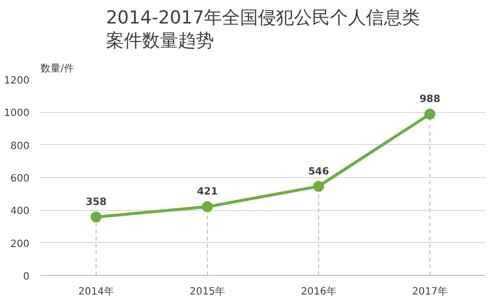 This screenshot has height=300, width=500. What do you see at coordinates (20, 146) in the screenshot?
I see `y-tick-label: 800` at bounding box center [20, 146].